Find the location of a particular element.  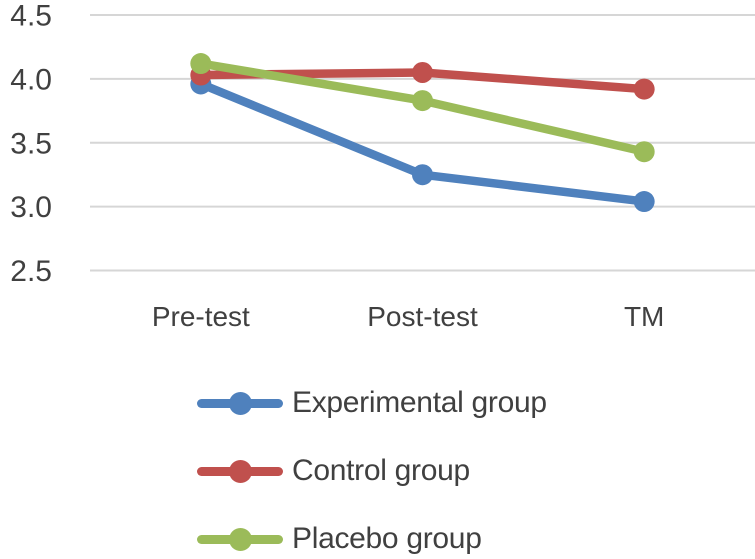

y-tick-label: 3.5 is located at coordinates (31, 143).